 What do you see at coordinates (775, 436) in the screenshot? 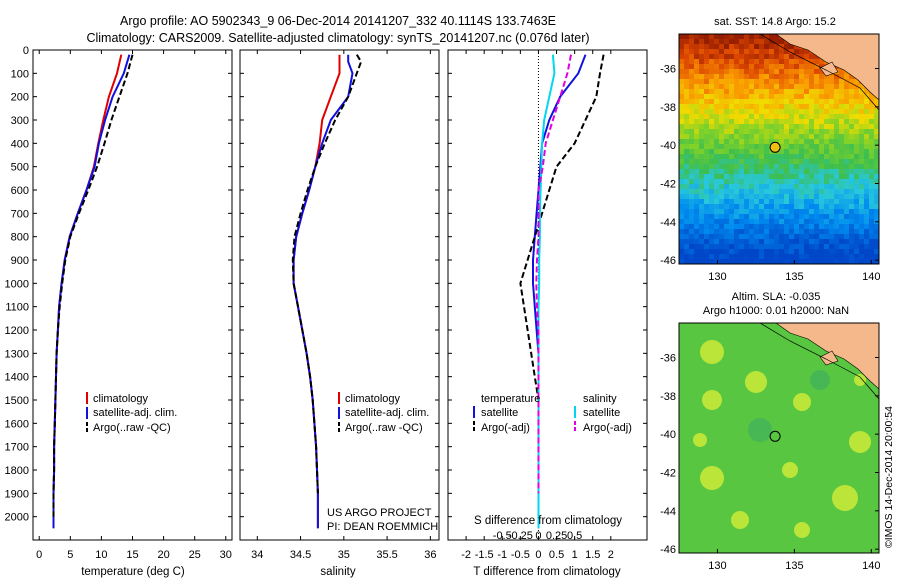
I see `profile-location-marker` at bounding box center [775, 436].